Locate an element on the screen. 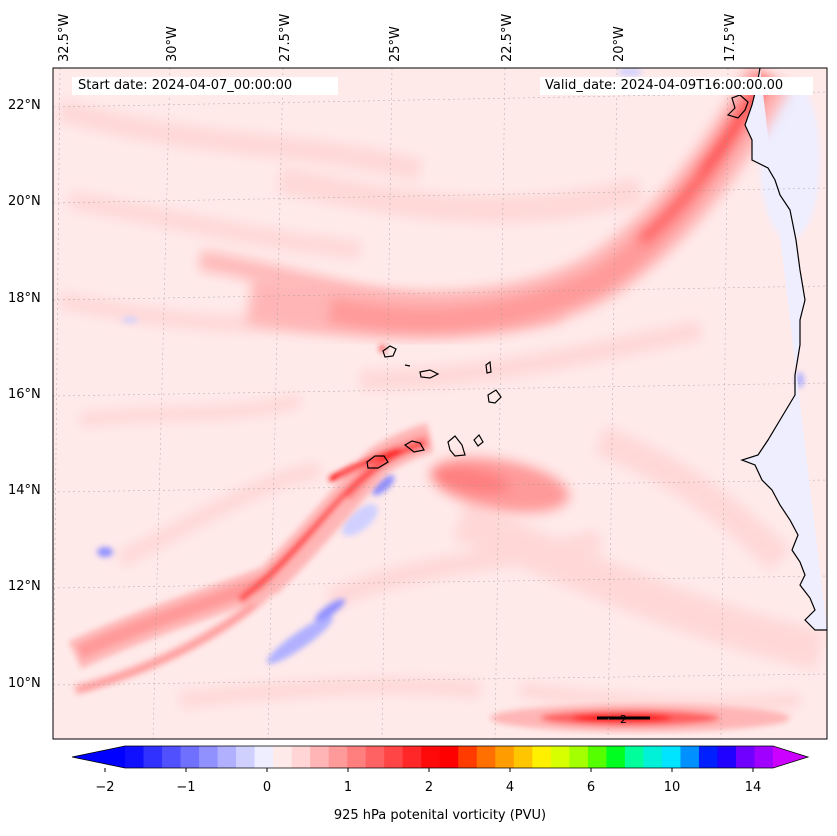 This screenshot has width=837, height=836. colorbar-under-arrow is located at coordinates (98, 757).